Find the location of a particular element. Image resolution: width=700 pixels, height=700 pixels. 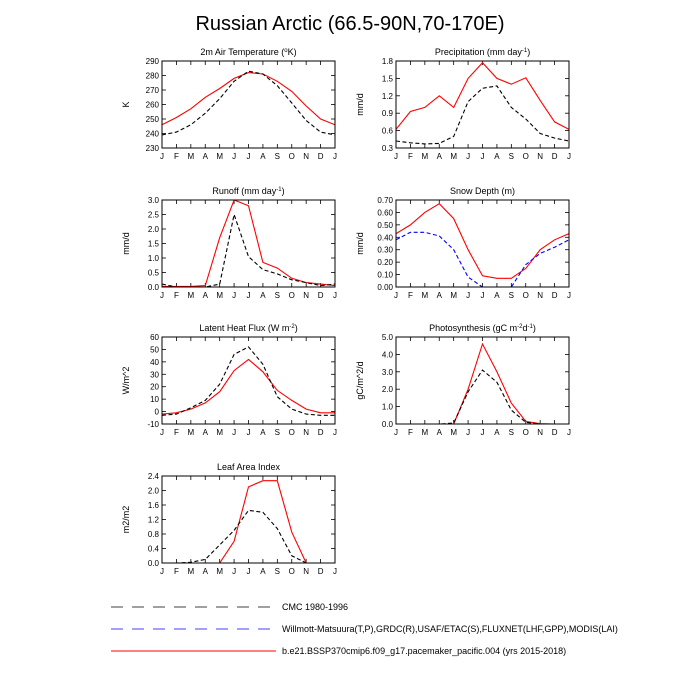

y-tick-label: 5.0 is located at coordinates (388, 337).